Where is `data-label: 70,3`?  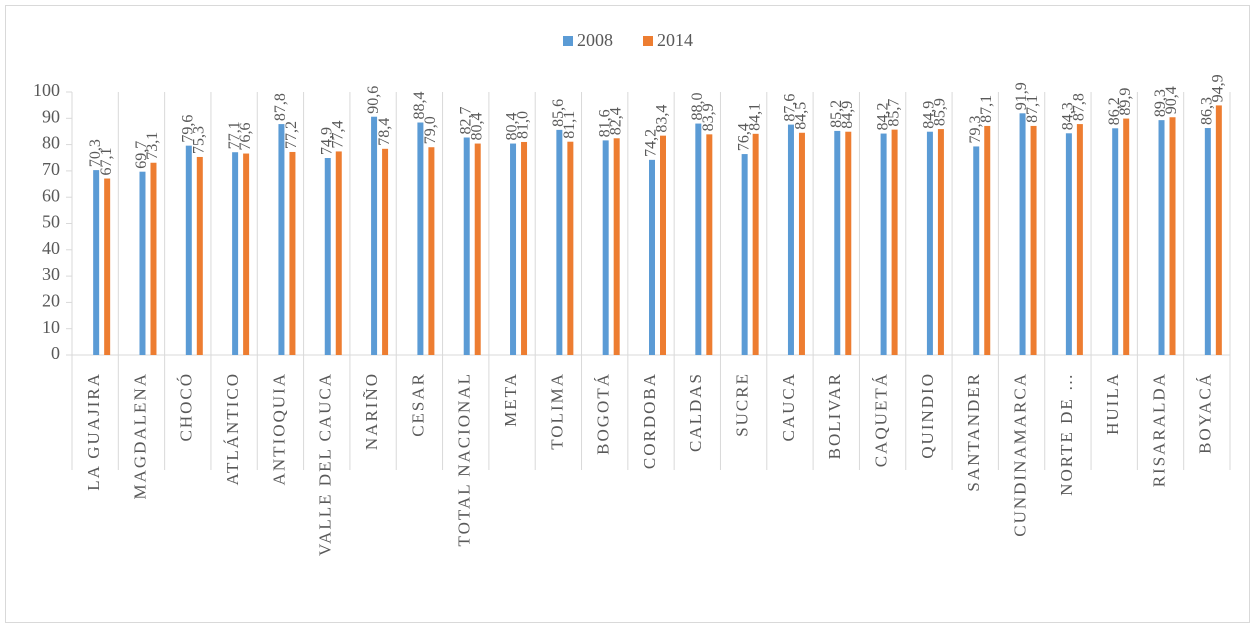
data-label: 70,3 is located at coordinates (95, 153).